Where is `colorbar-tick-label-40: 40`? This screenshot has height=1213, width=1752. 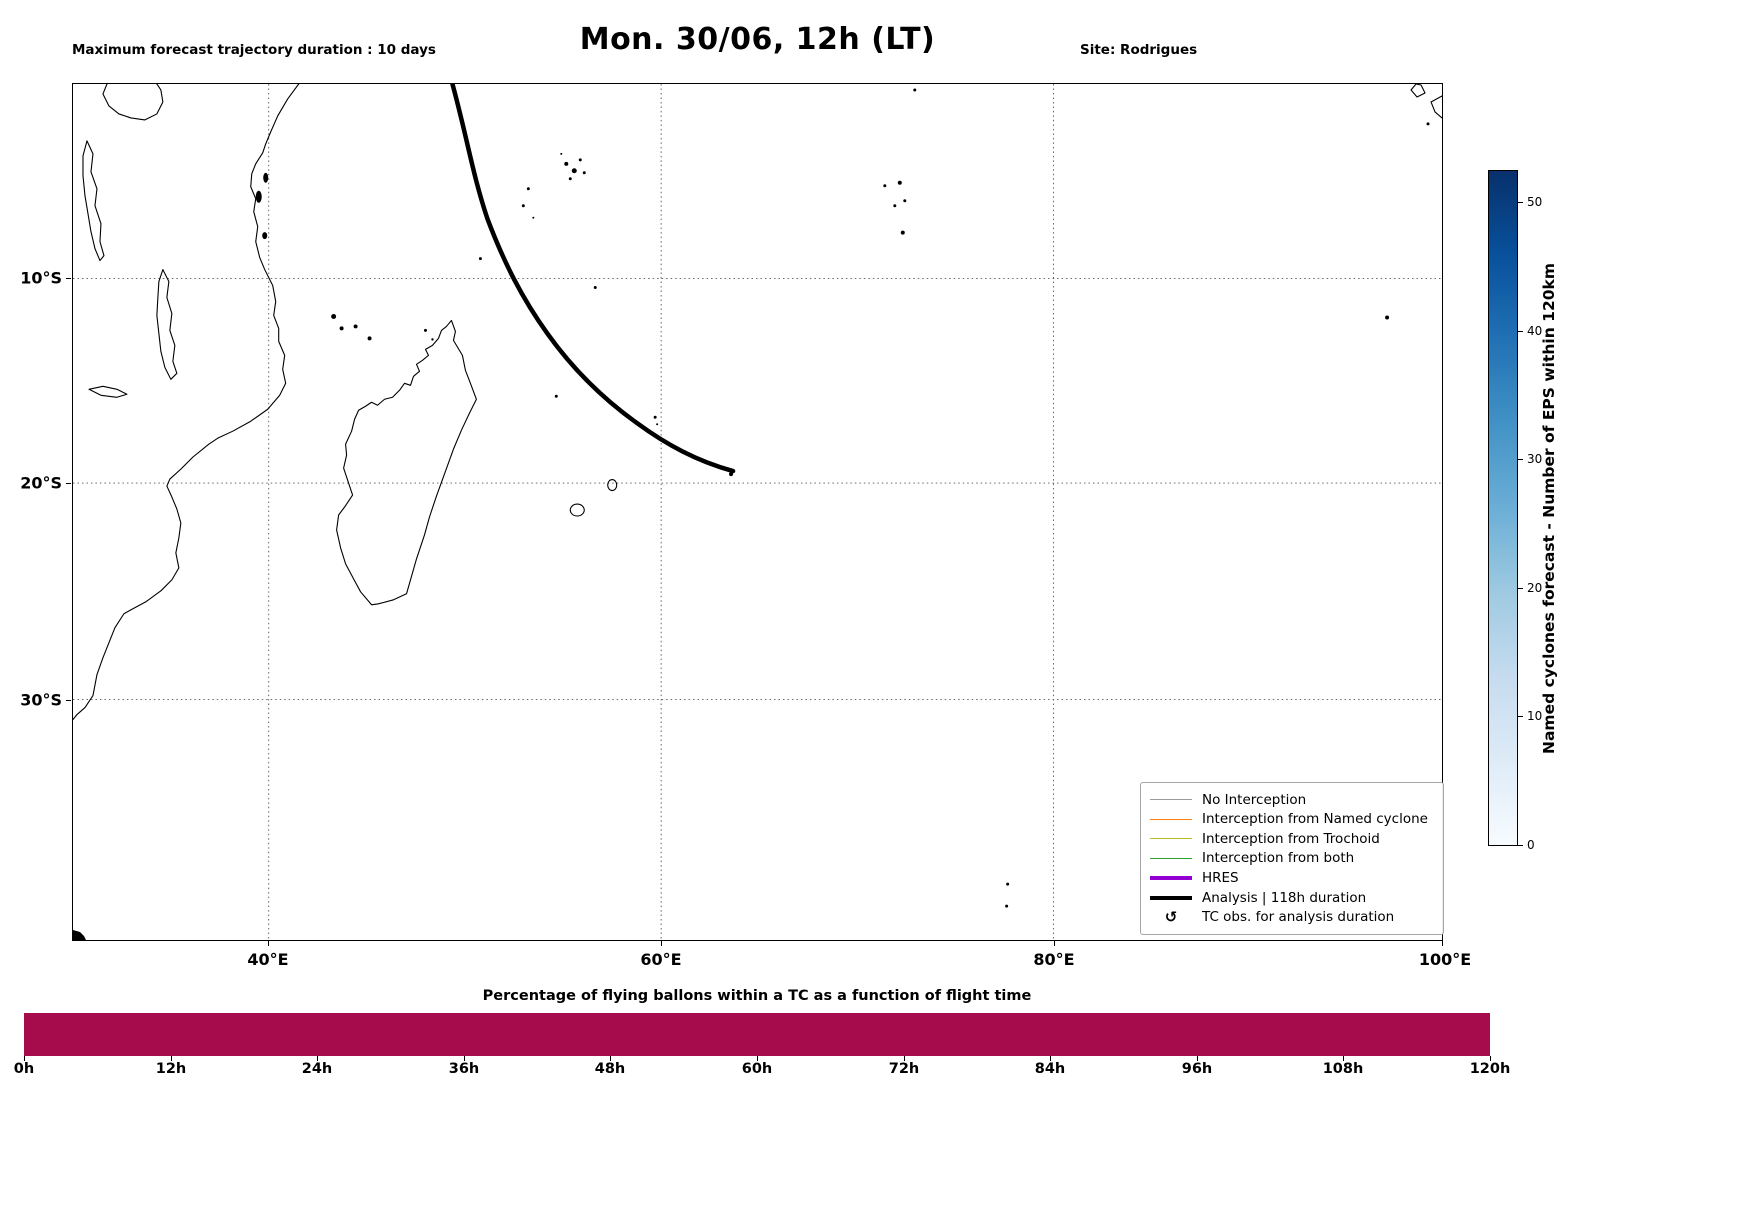
colorbar-tick-label-40: 40 is located at coordinates (1535, 331).